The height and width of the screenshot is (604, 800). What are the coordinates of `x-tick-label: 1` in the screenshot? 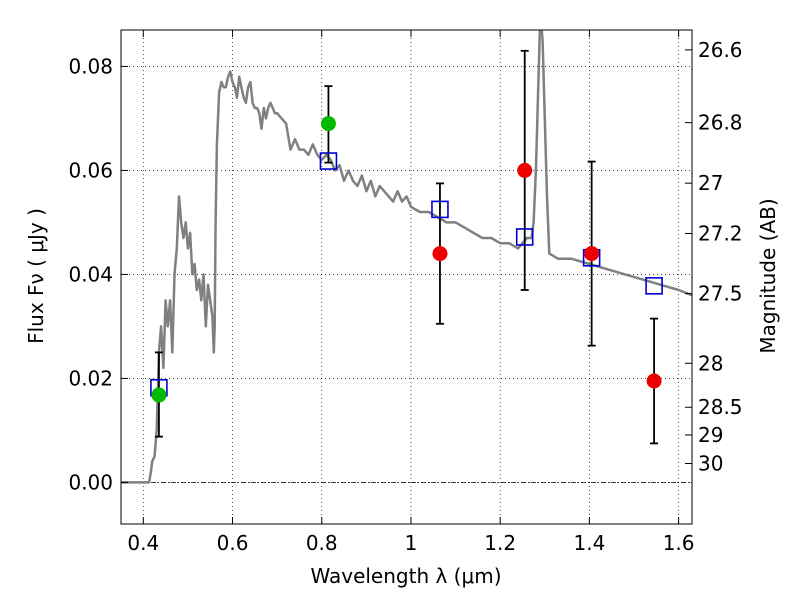 It's located at (411, 543).